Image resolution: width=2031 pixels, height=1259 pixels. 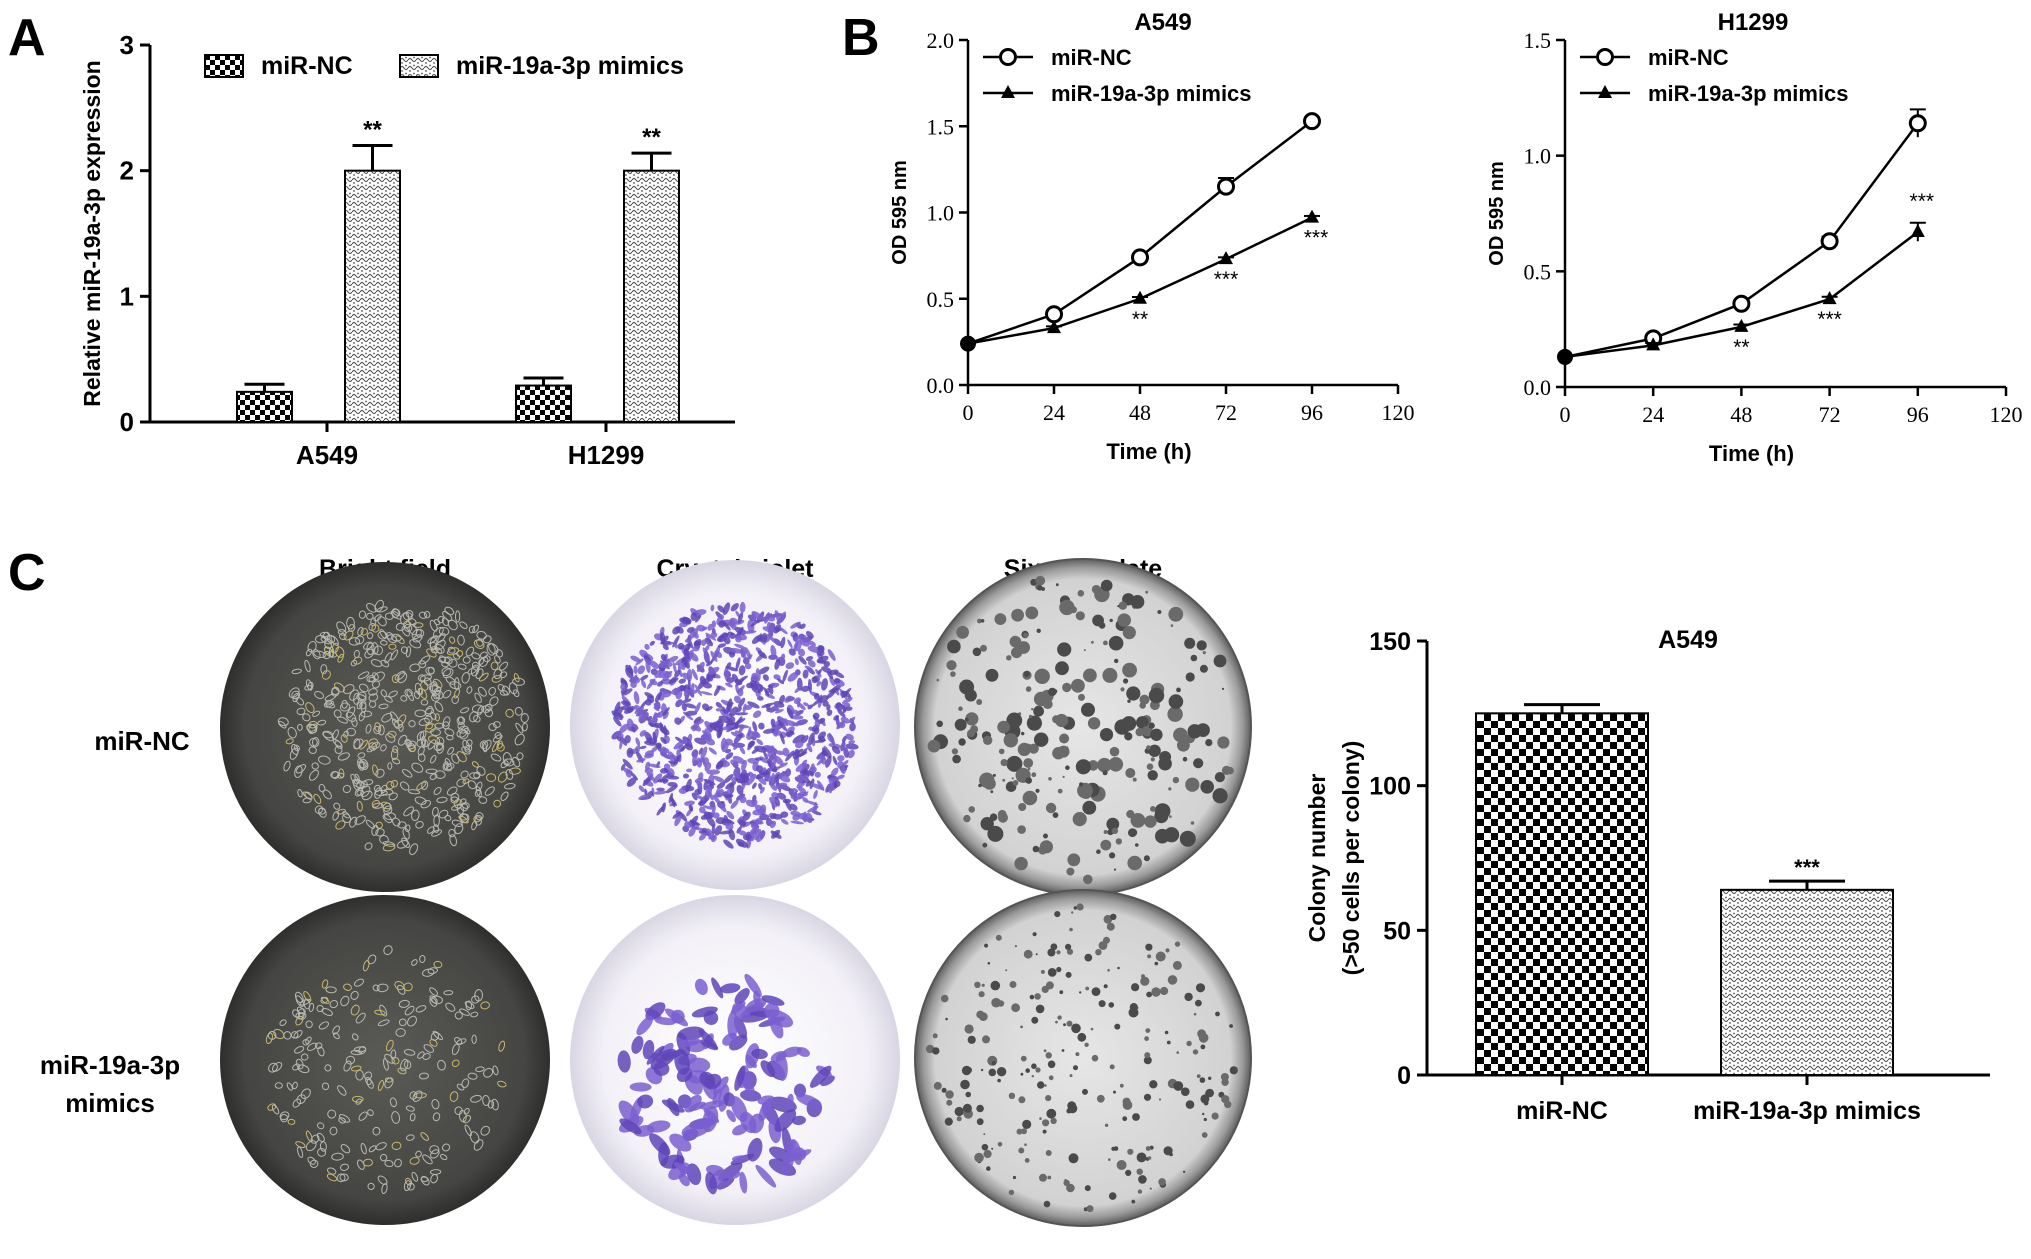 What do you see at coordinates (968, 412) in the screenshot?
I see `x-tick-label-0: 0` at bounding box center [968, 412].